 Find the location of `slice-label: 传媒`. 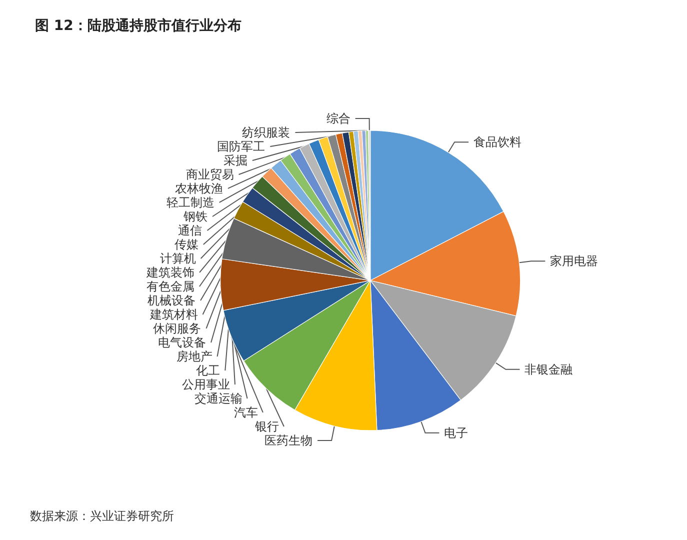

slice-label: 传媒 is located at coordinates (186, 244).